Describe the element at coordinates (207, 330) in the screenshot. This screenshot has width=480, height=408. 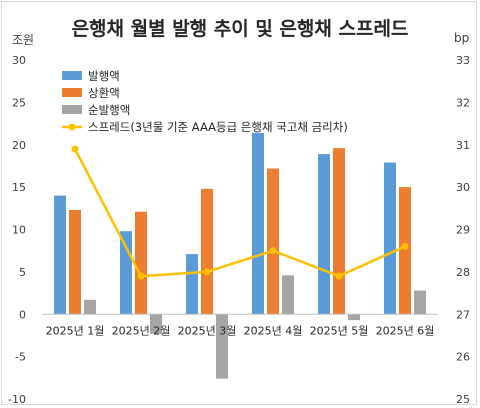
I see `category-label: 2025년 3월` at that location.